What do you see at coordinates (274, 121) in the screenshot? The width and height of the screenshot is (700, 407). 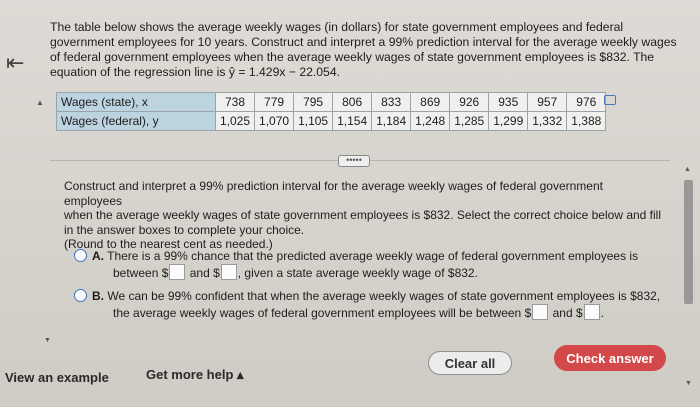 I see `table-cell: 1,070` at bounding box center [274, 121].